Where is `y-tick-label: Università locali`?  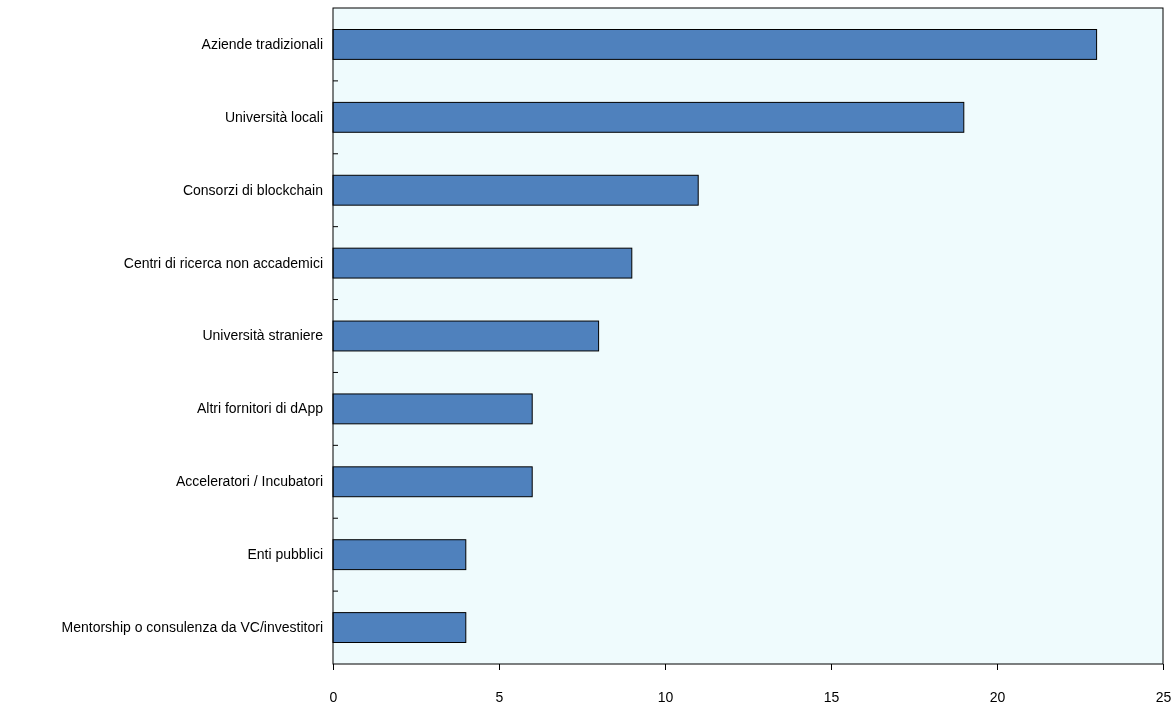 y-tick-label: Università locali is located at coordinates (273, 116).